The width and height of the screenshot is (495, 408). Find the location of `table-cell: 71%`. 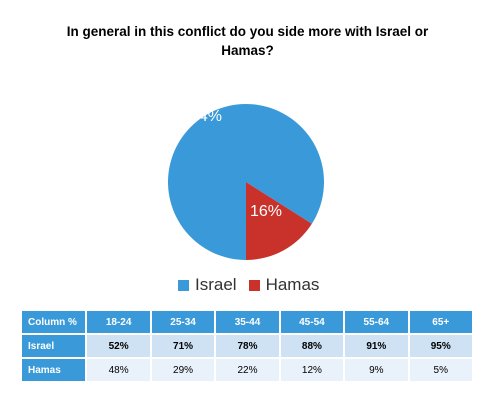

table-cell: 71% is located at coordinates (183, 346).